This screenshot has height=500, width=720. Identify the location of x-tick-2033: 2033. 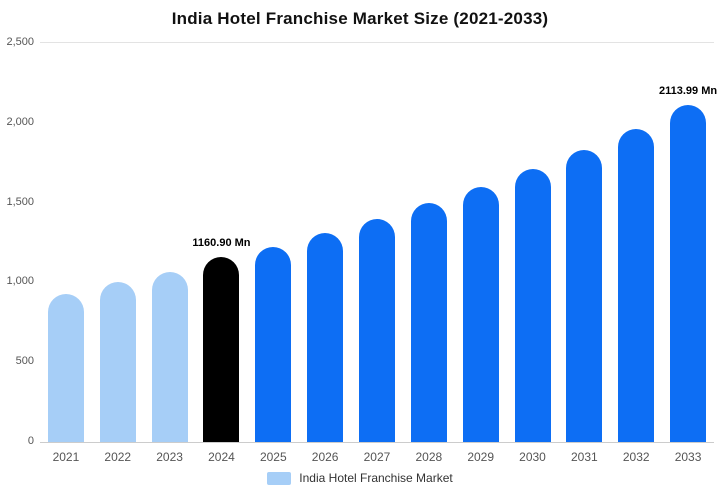
(688, 457).